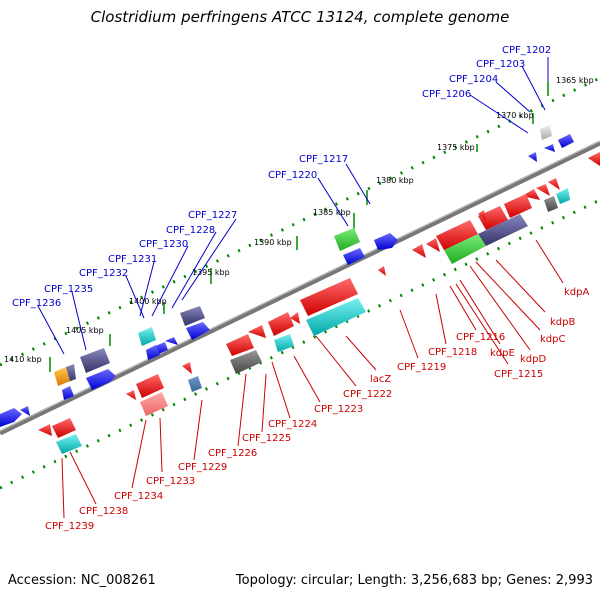 This screenshot has width=600, height=600. I want to click on gene-label: CPF_1218, so click(452, 352).